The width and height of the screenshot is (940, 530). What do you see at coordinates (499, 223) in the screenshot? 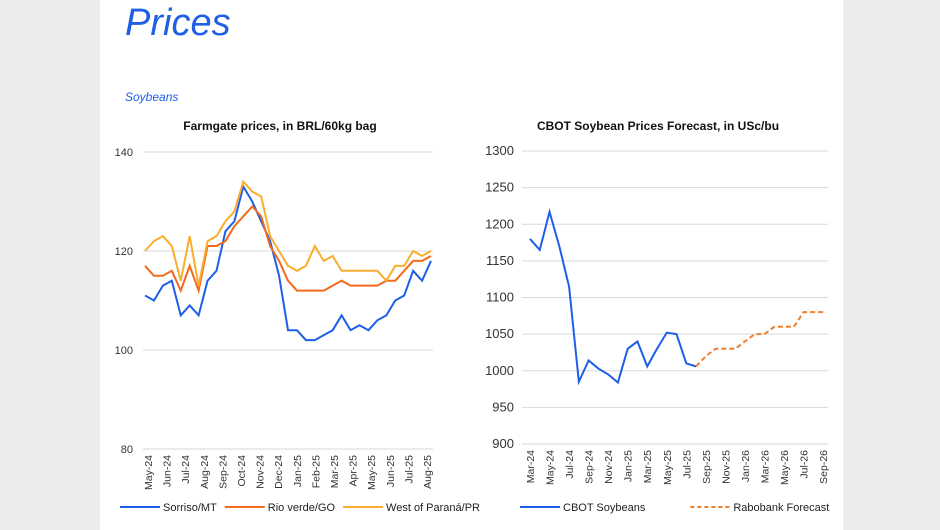
I see `y-tick-label: 1200` at bounding box center [499, 223].